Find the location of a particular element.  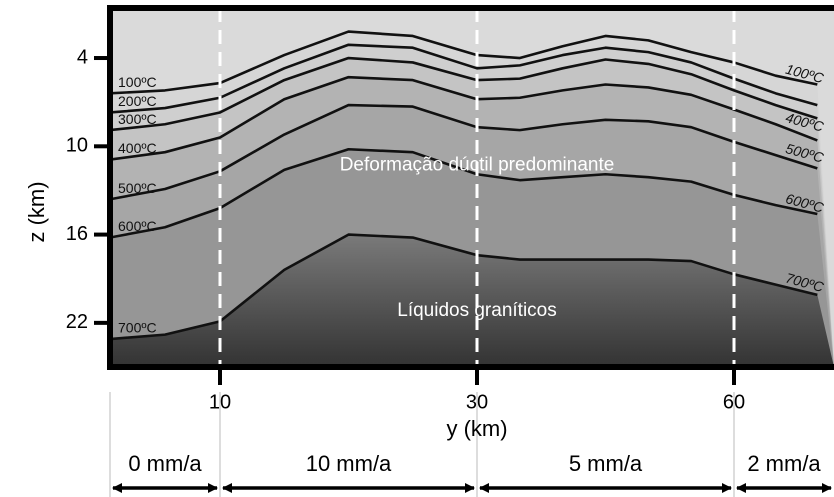

y-tick-label: 4 is located at coordinates (82, 57).